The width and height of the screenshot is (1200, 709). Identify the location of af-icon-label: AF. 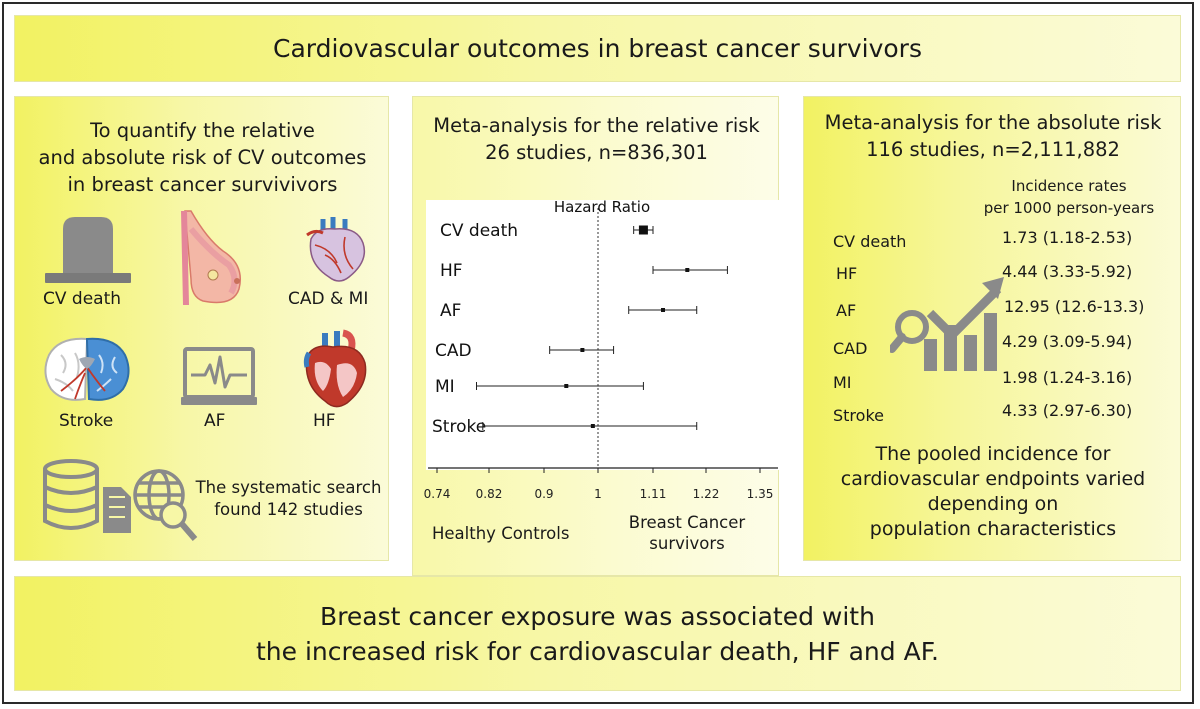
(215, 421).